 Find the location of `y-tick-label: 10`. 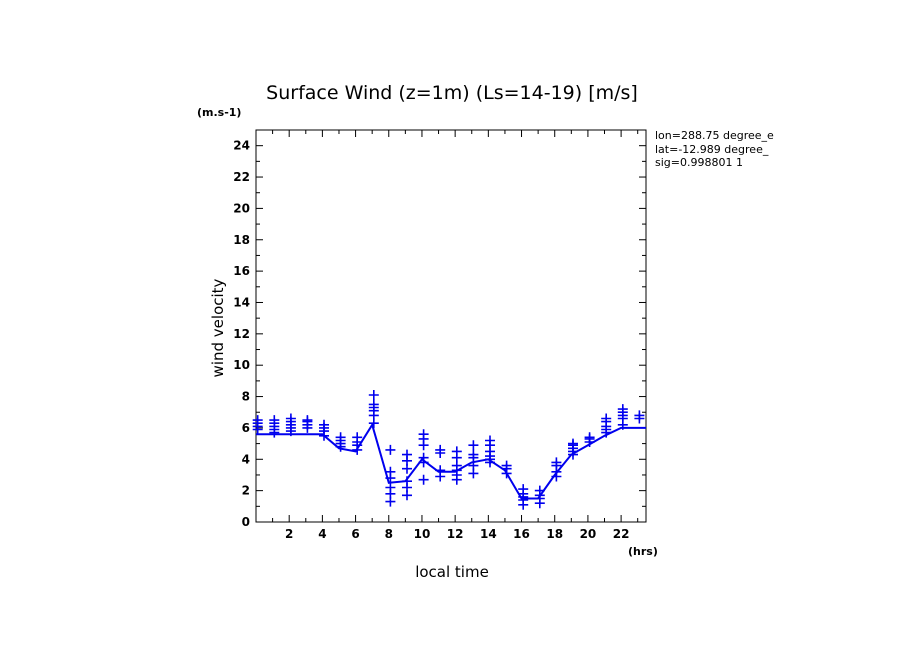

y-tick-label: 10 is located at coordinates (241, 365).